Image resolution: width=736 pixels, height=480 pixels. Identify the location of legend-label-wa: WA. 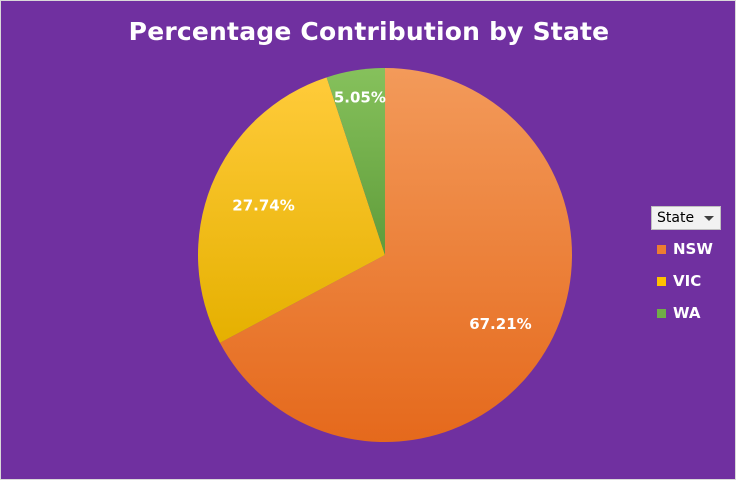
(687, 313).